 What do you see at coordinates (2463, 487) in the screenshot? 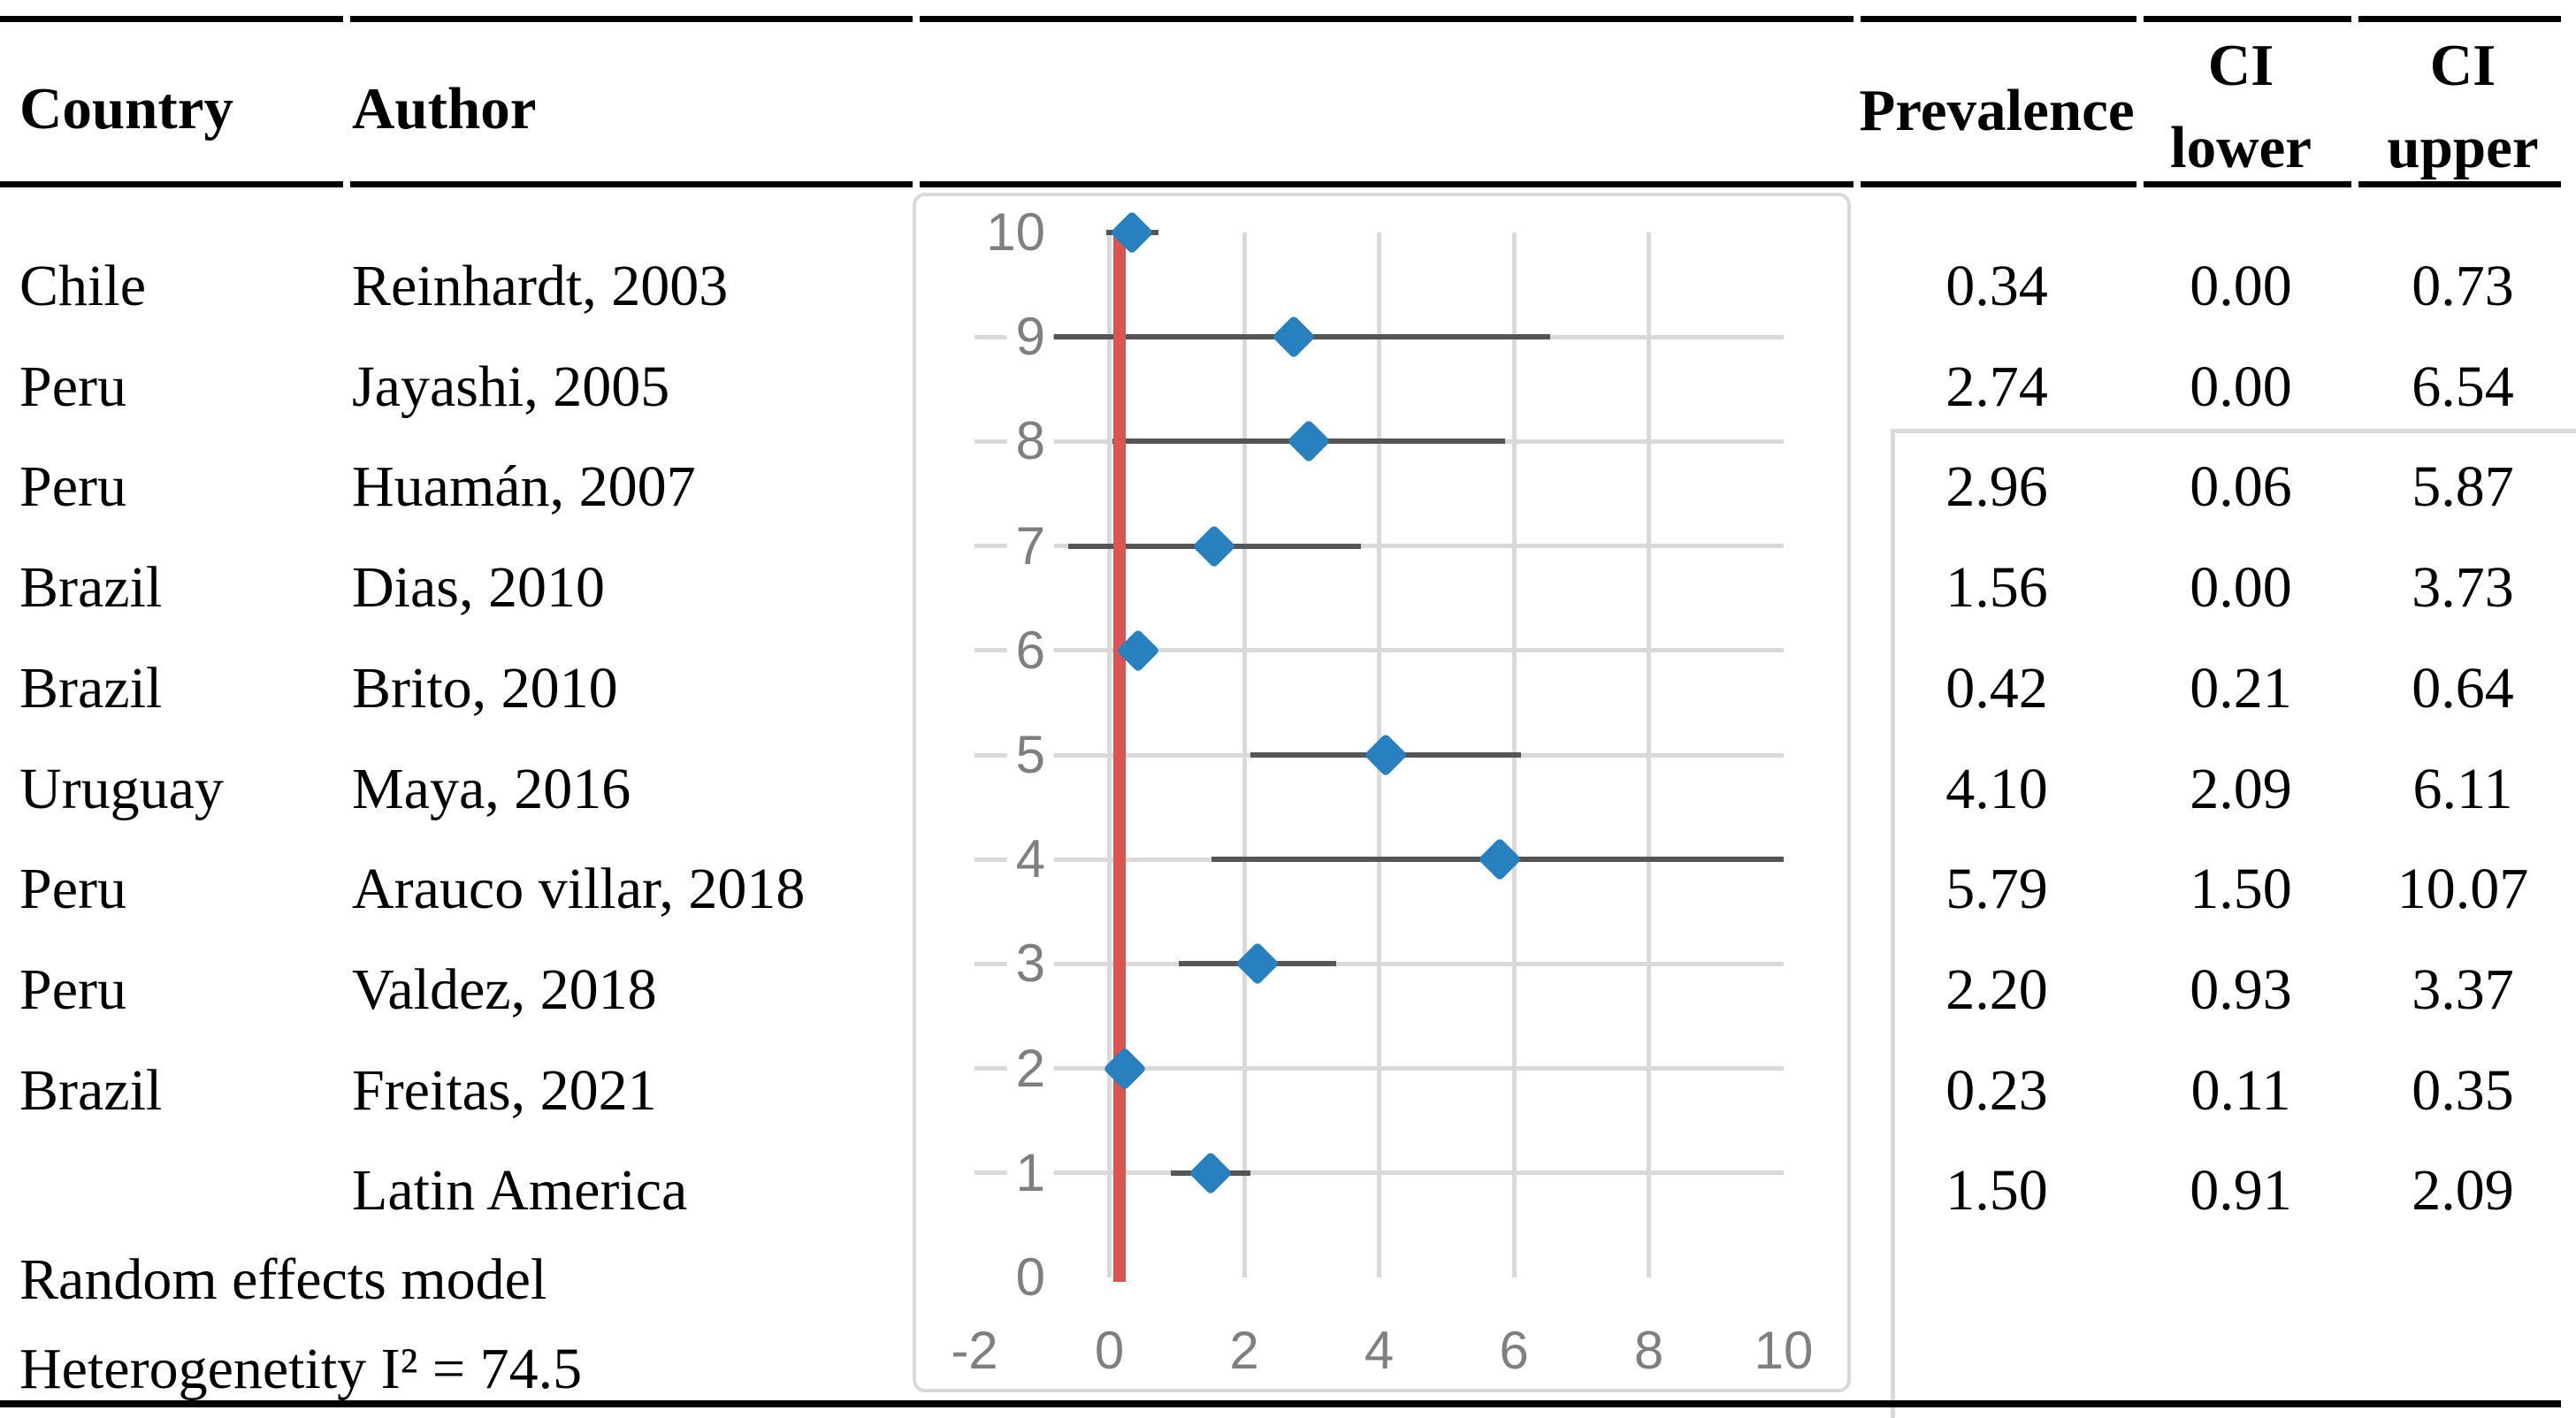
I see `row-ci-upper-value: 5.87` at bounding box center [2463, 487].